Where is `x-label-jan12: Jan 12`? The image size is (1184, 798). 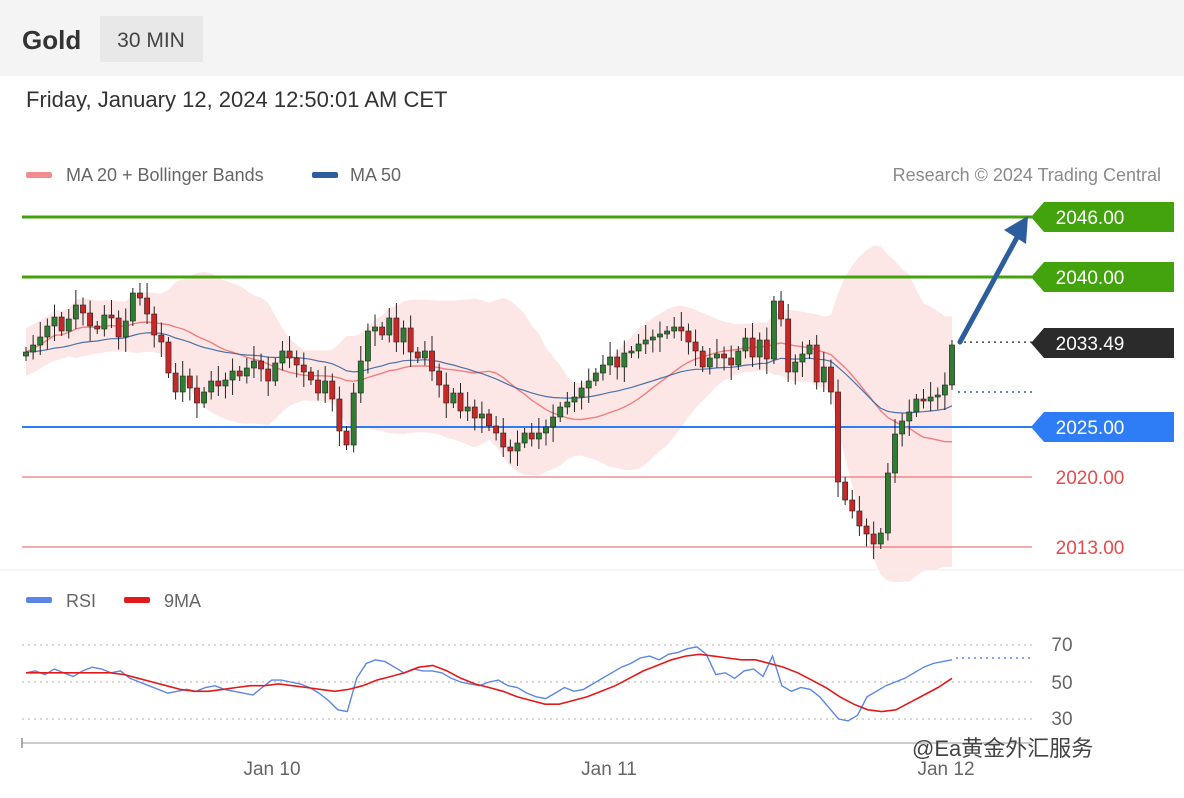 x-label-jan12: Jan 12 is located at coordinates (945, 769).